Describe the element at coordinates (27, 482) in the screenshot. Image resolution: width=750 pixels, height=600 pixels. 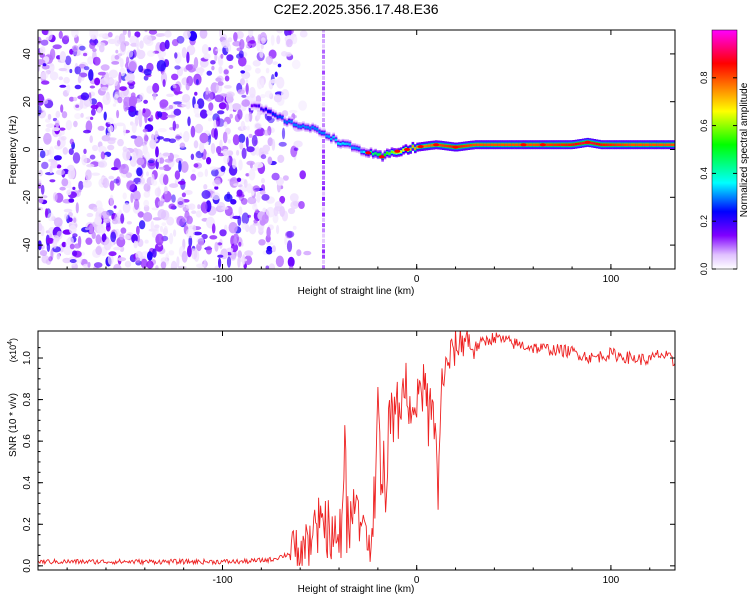
I see `snr-ytick-label: 0.4` at that location.